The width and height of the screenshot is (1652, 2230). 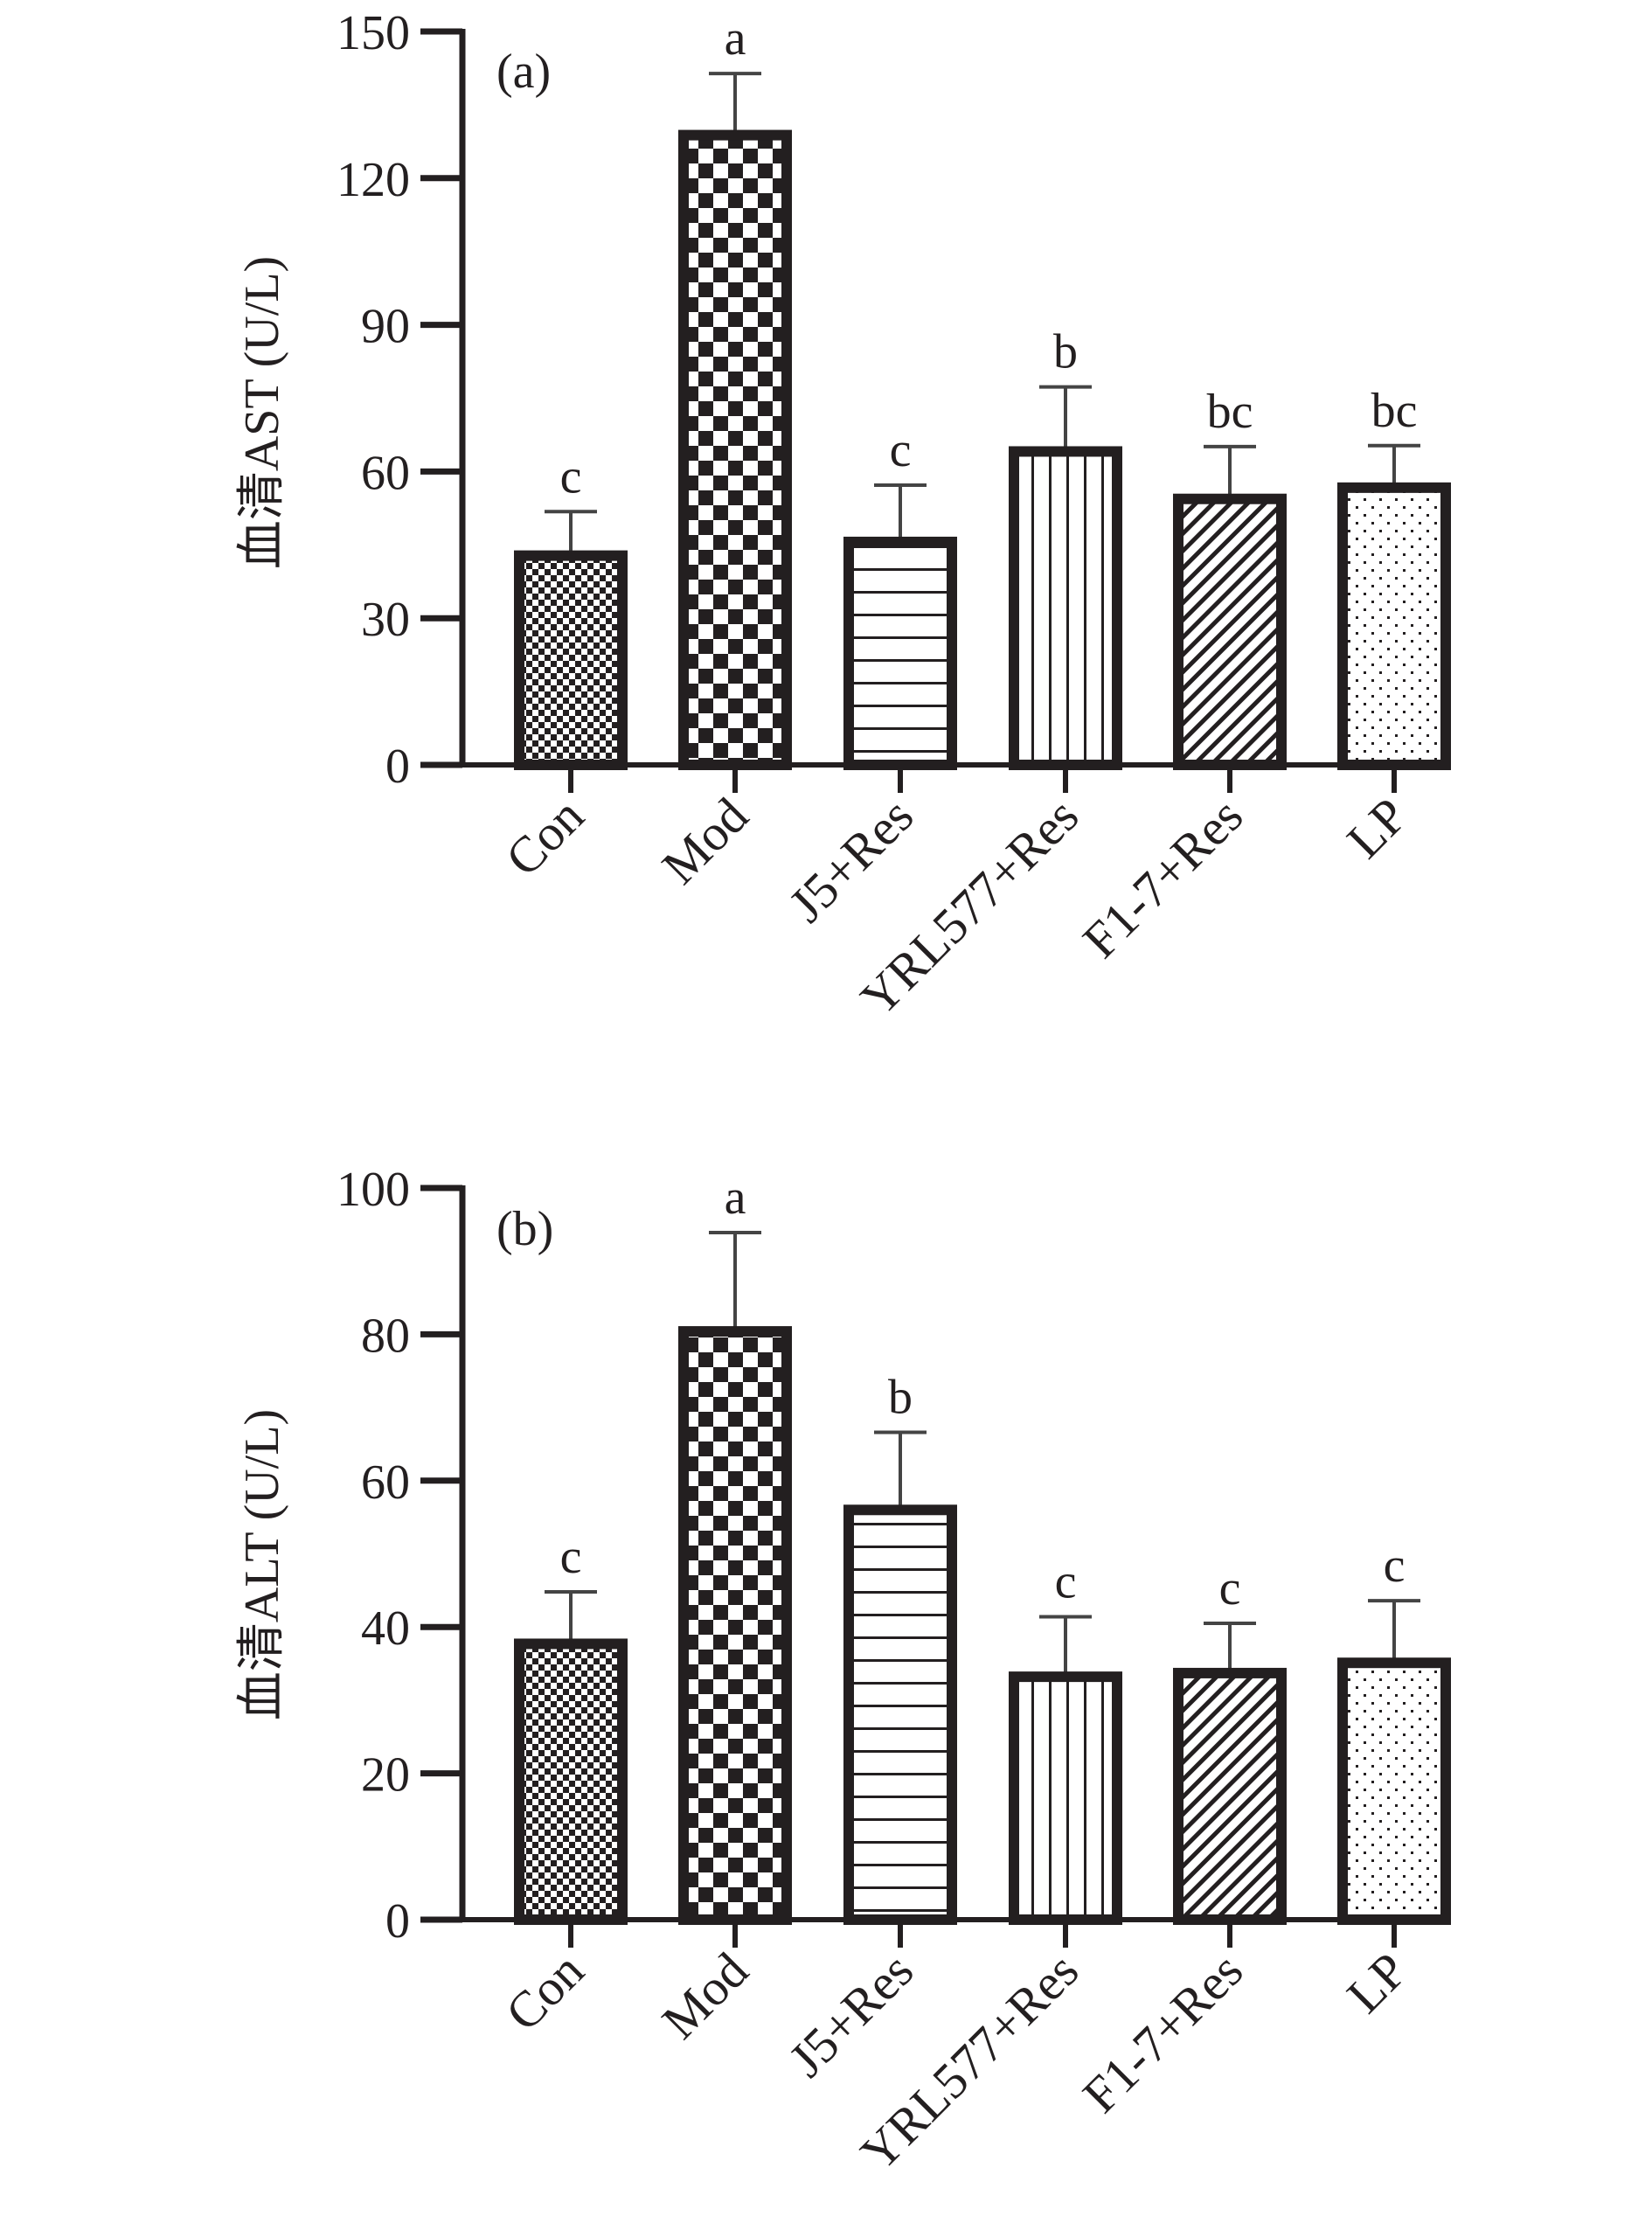 What do you see at coordinates (374, 180) in the screenshot?
I see `y-tick-label: 120` at bounding box center [374, 180].